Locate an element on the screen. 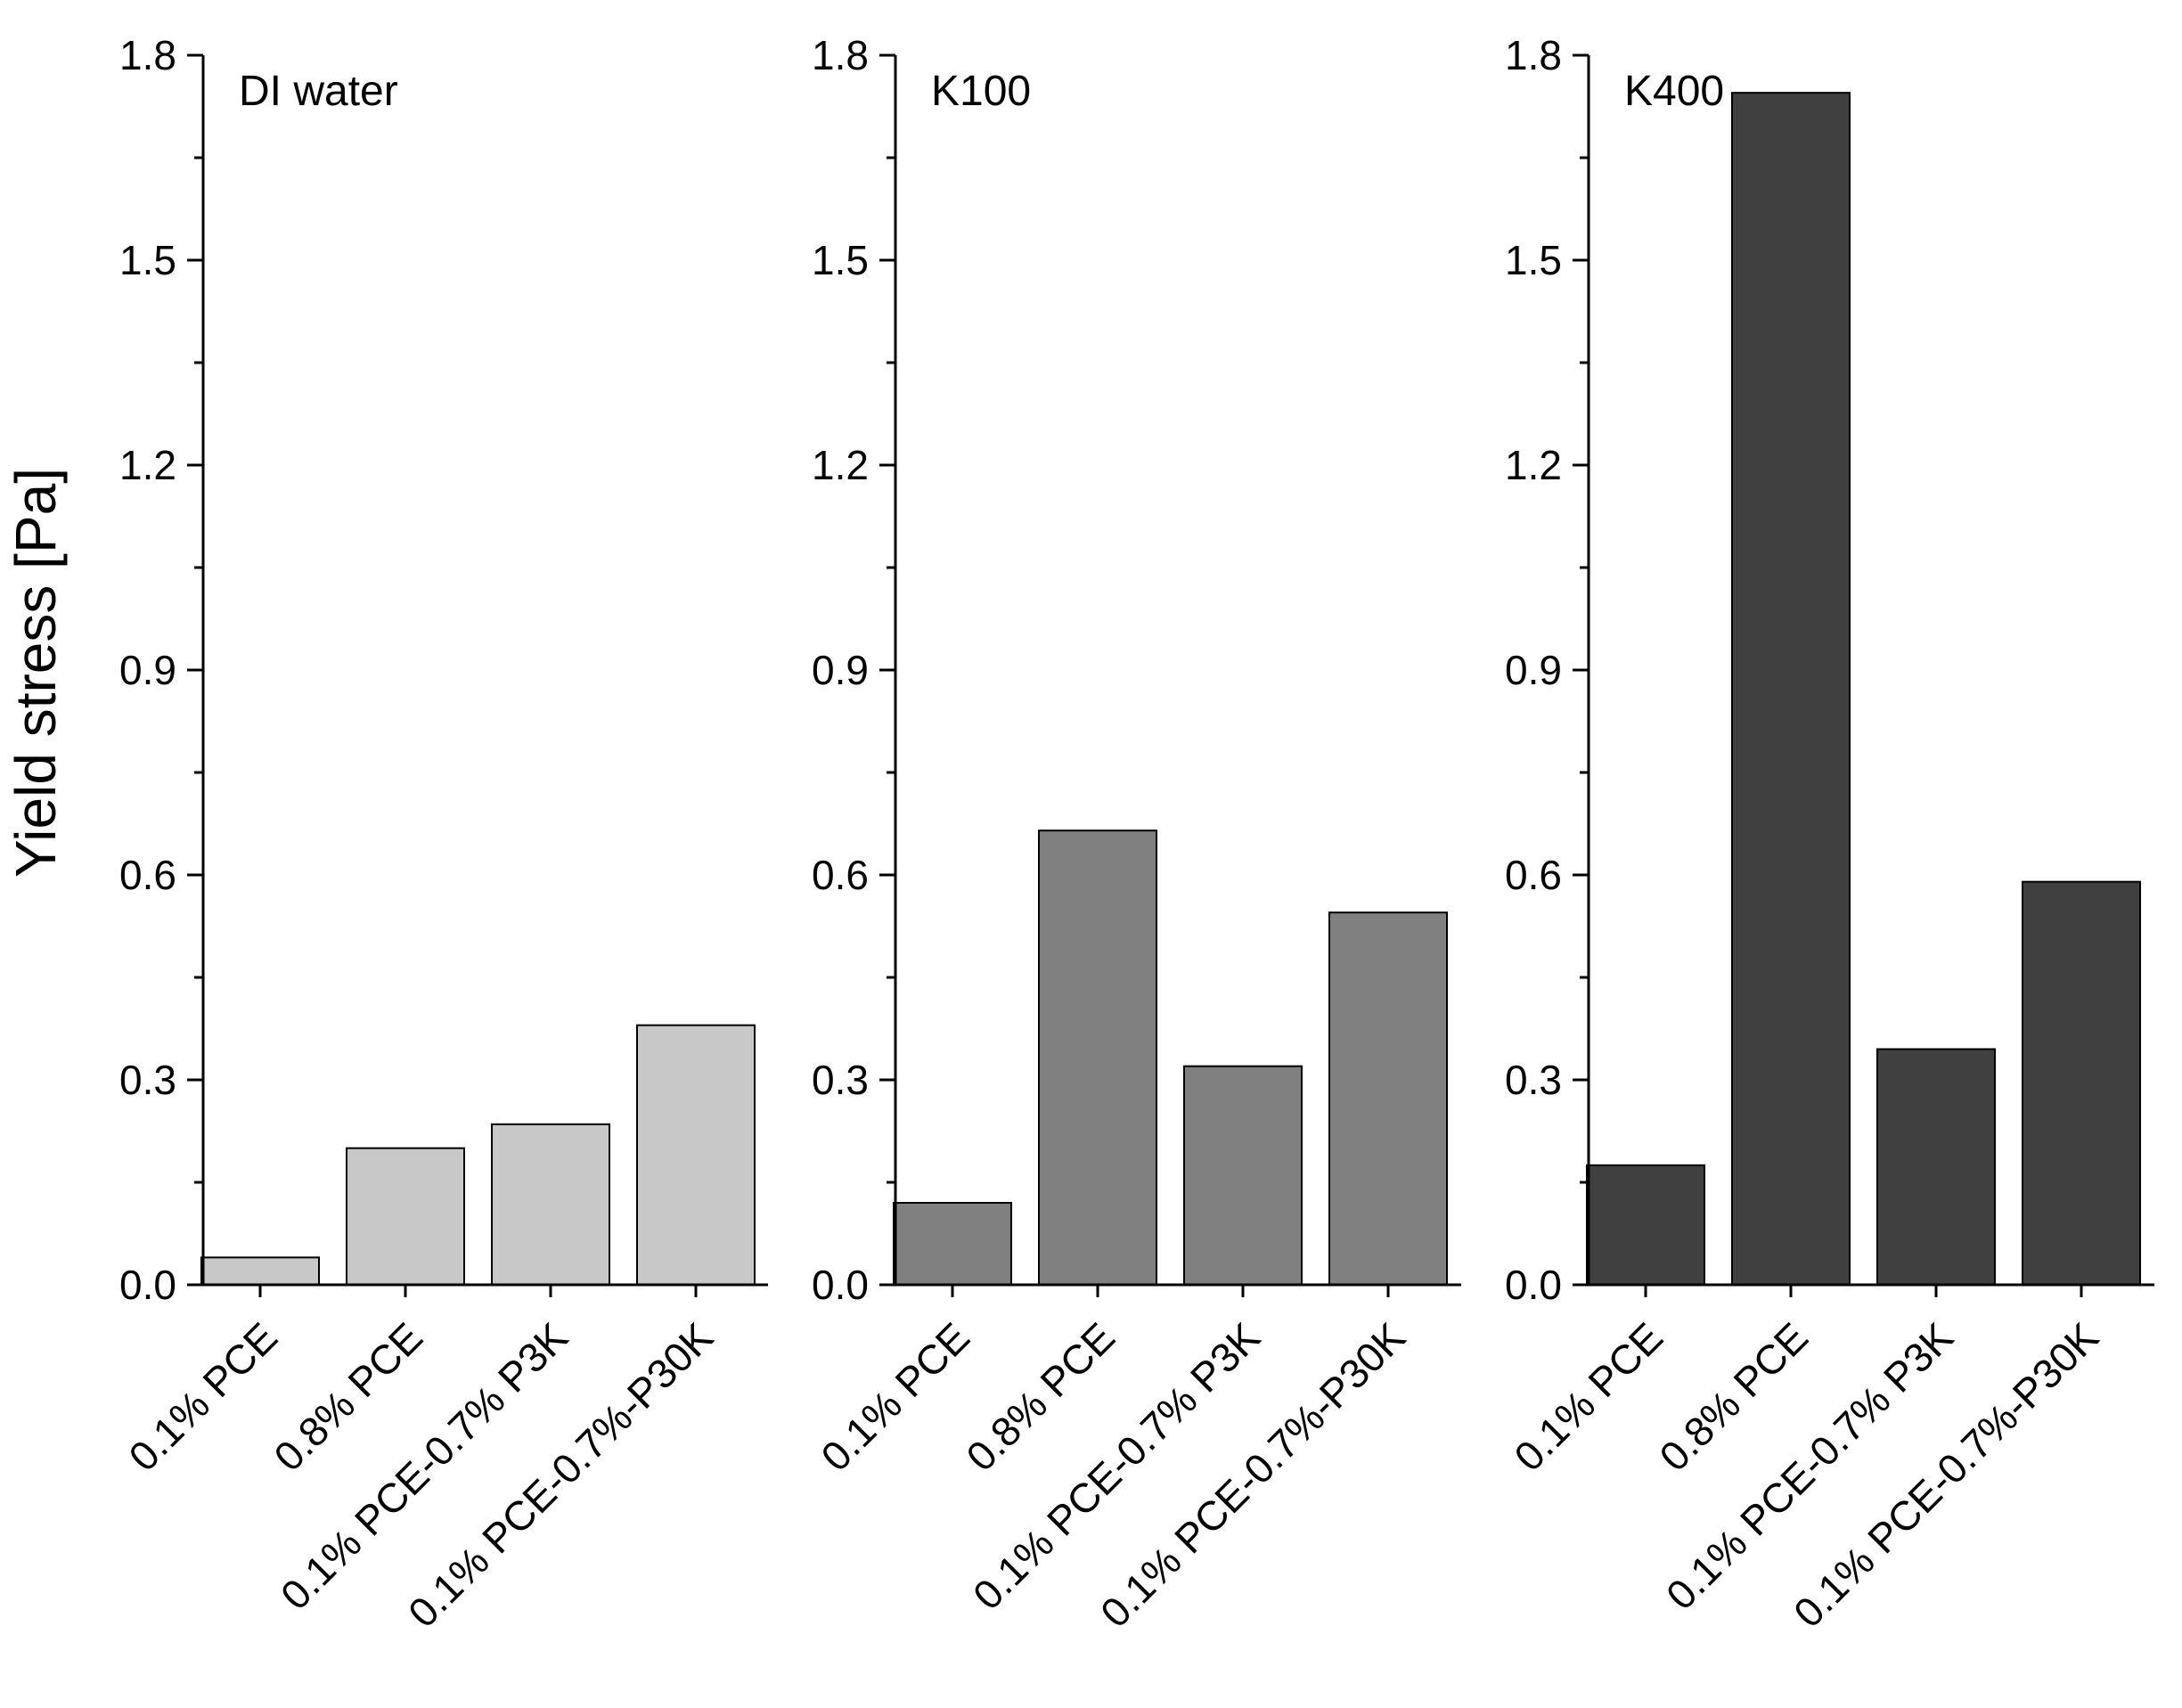  panel-title: K400 is located at coordinates (1674, 91).